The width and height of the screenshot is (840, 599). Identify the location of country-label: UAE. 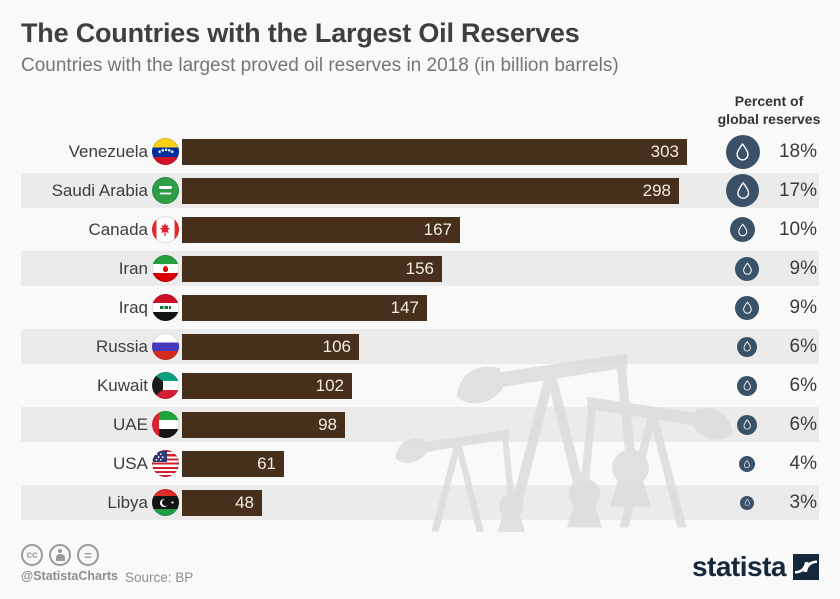
(130, 424).